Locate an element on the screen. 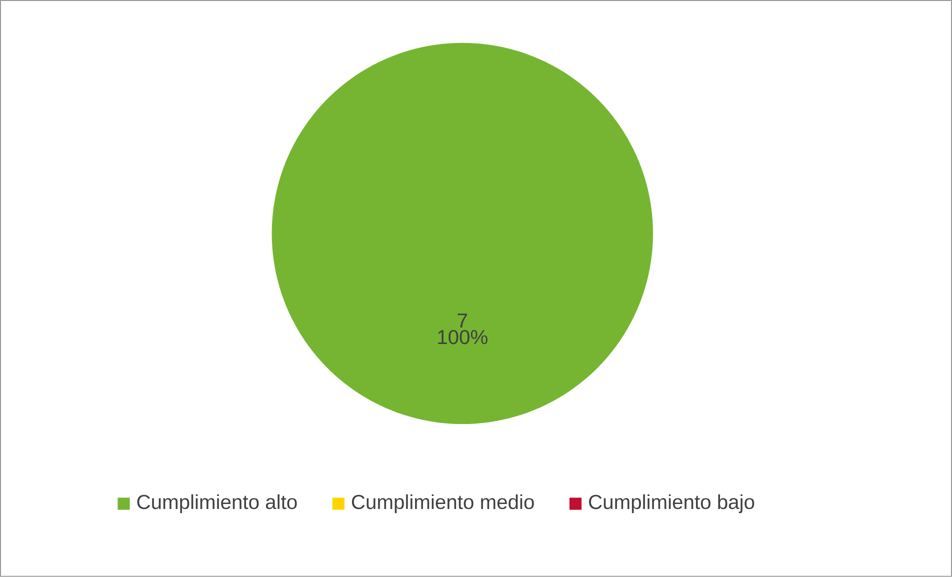 This screenshot has height=577, width=952. text: 100% is located at coordinates (463, 337).